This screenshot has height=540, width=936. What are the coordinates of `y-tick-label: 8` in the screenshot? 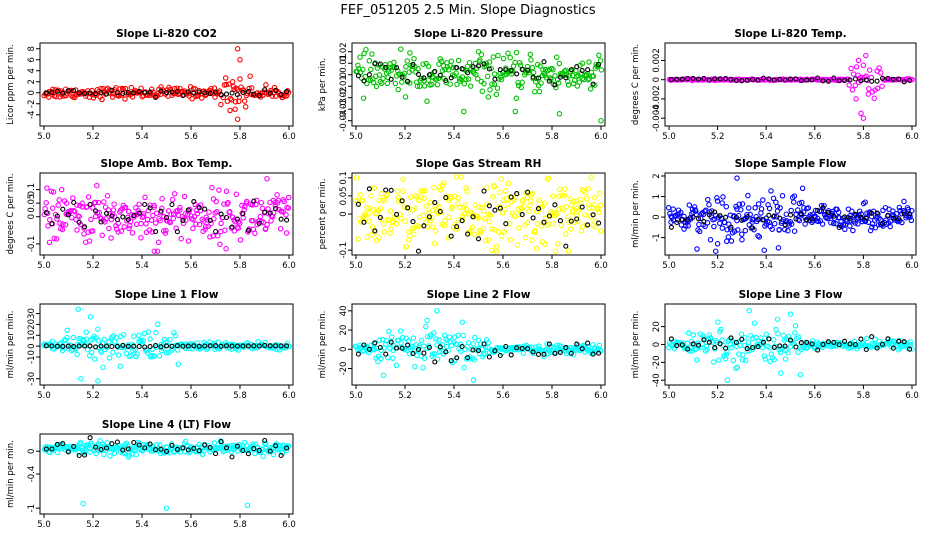 It's located at (32, 48).